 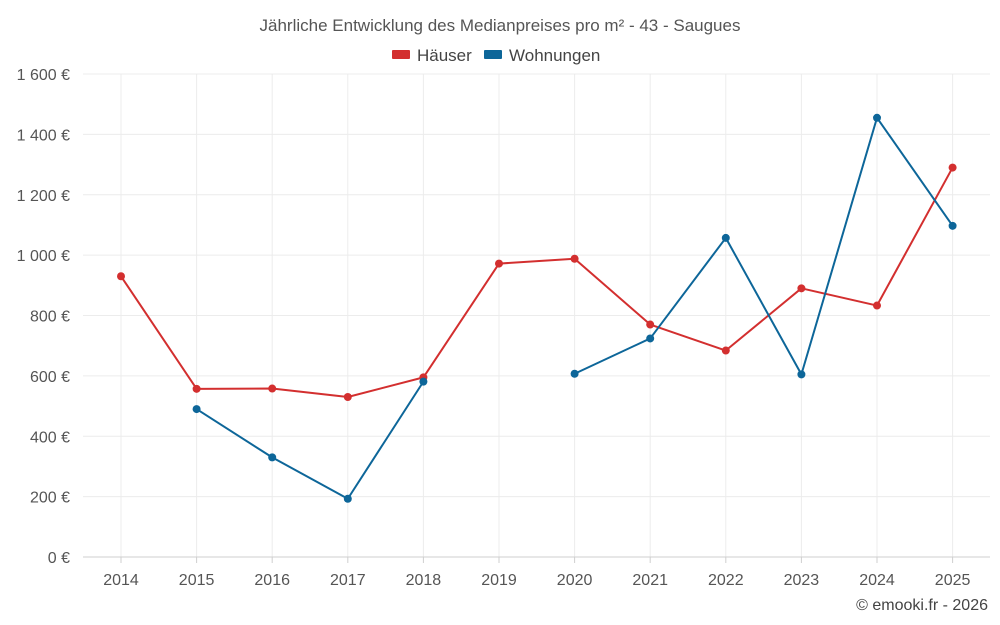 What do you see at coordinates (444, 55) in the screenshot?
I see `legend-label: Häuser` at bounding box center [444, 55].